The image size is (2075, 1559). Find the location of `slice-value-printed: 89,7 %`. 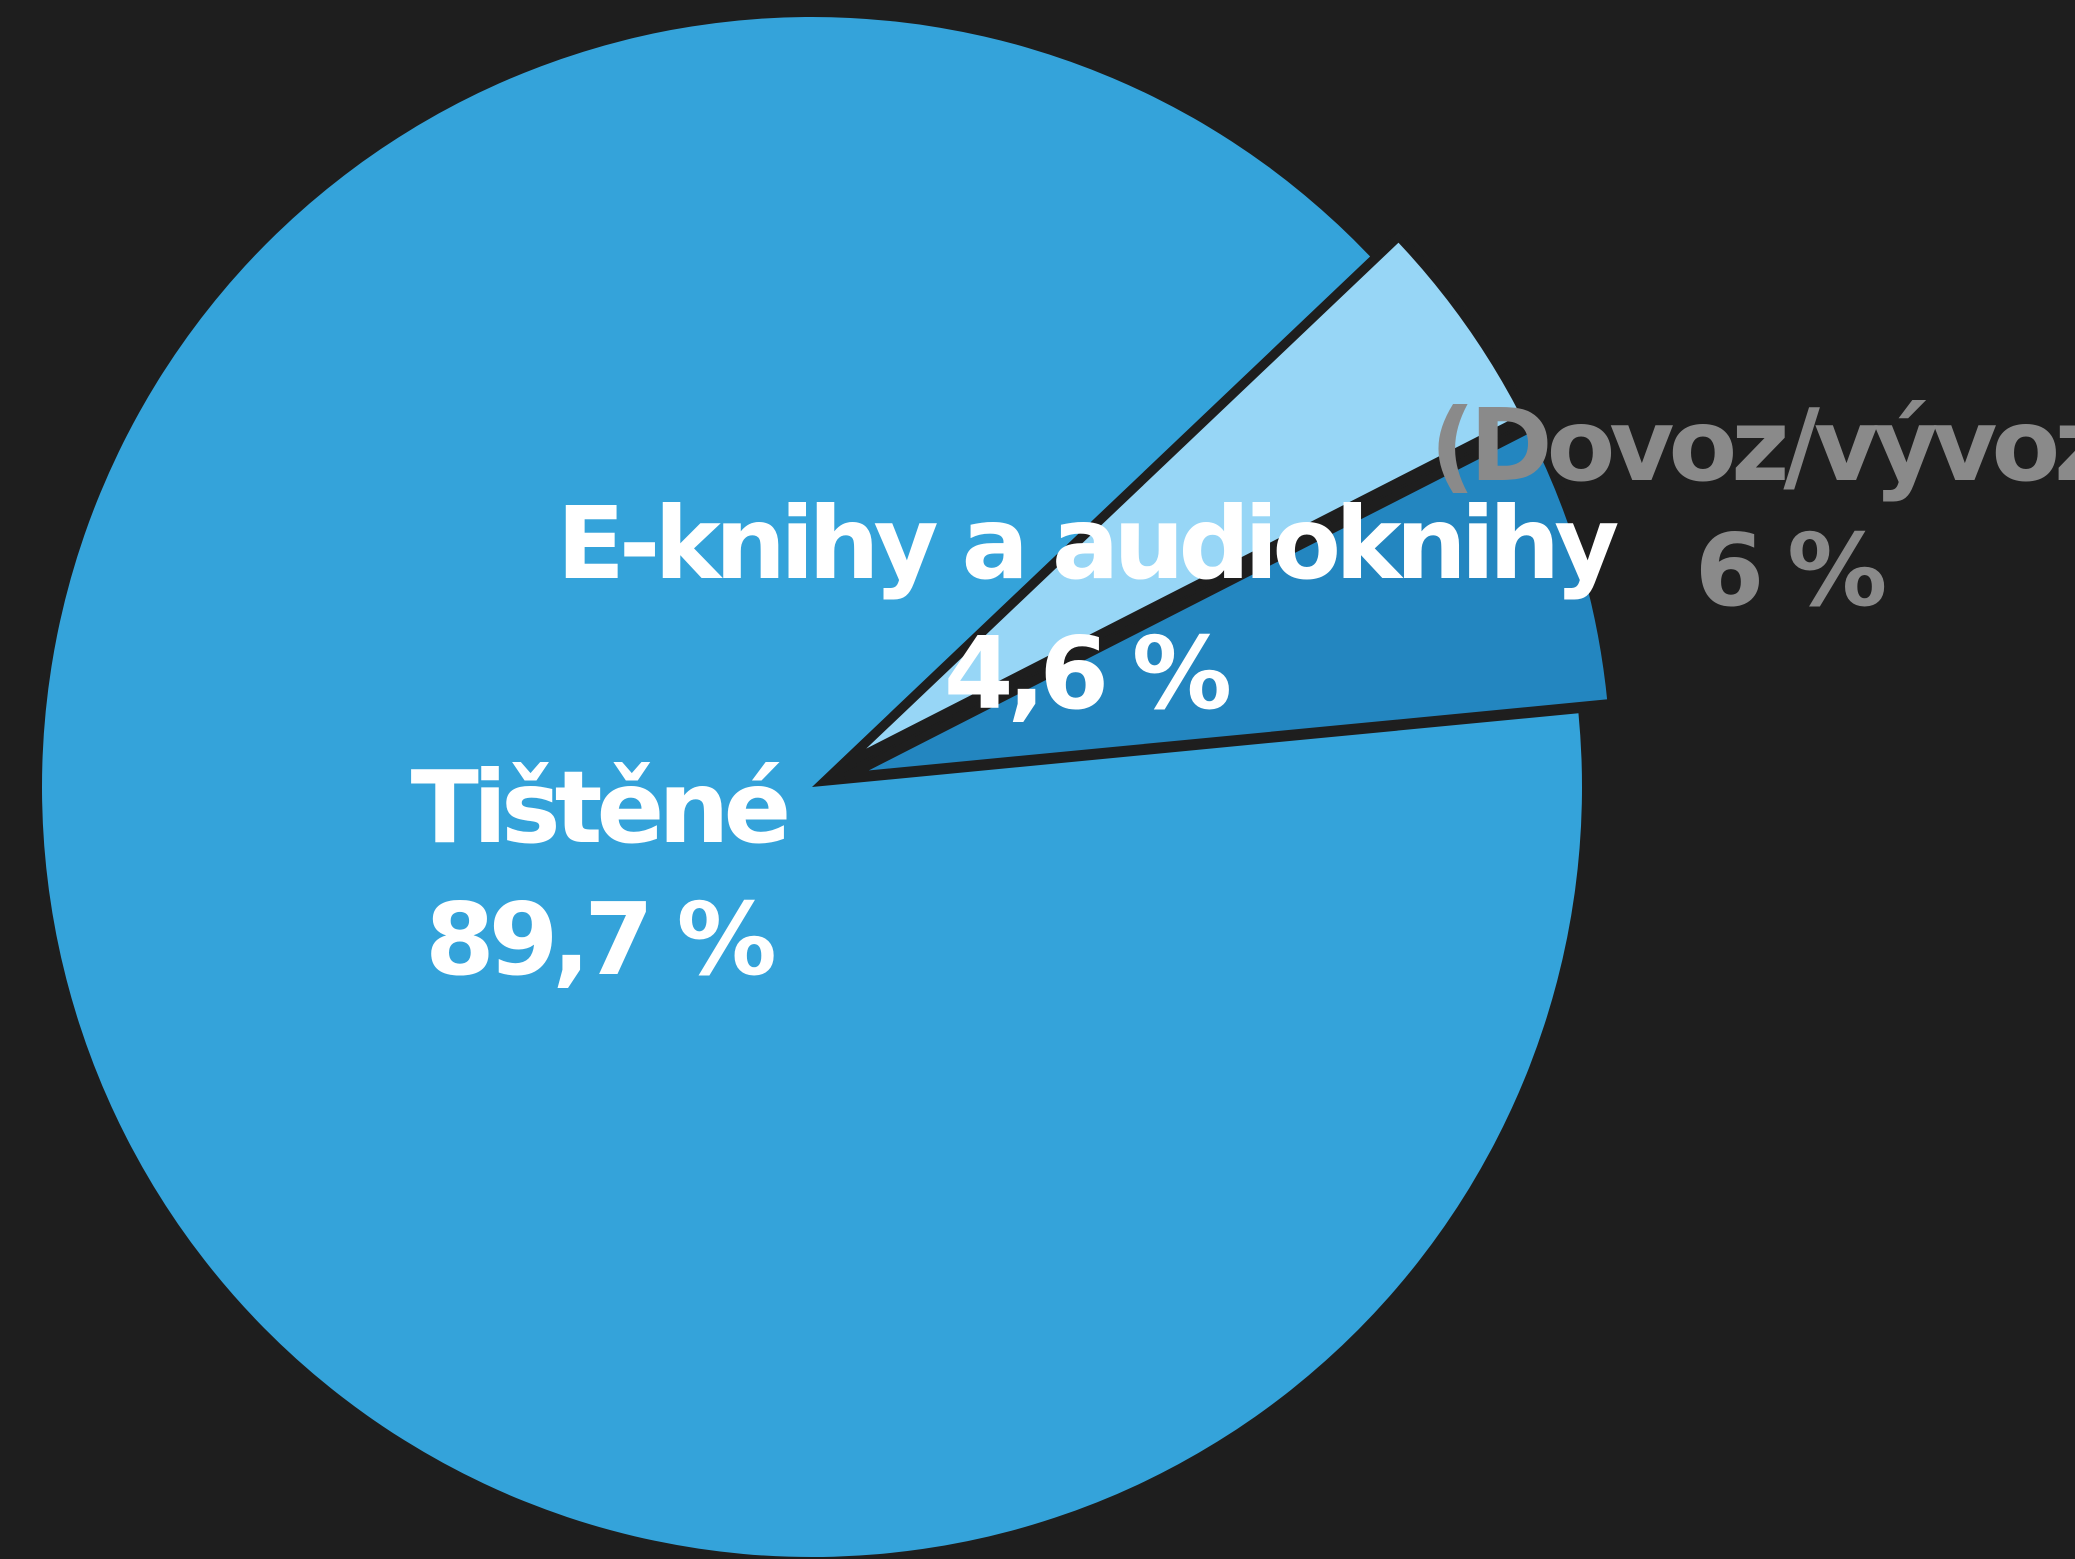

slice-value-printed: 89,7 % is located at coordinates (600, 939).